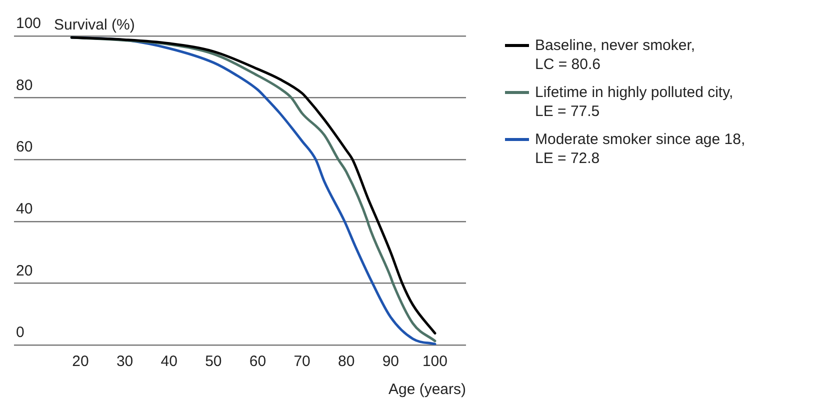 This screenshot has height=411, width=821. I want to click on legend-label: Moderate smoker since age 18, LE = 72.8, so click(640, 149).